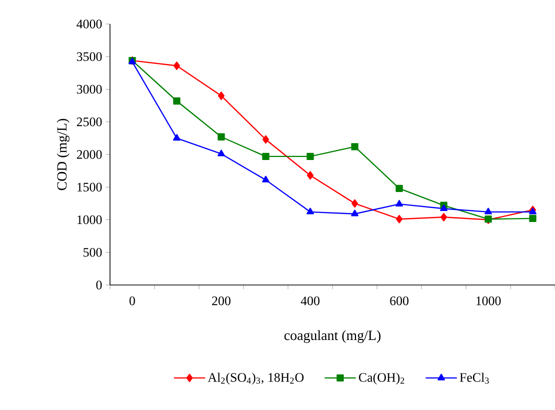  I want to click on y-tick-label: 3500, so click(89, 56).